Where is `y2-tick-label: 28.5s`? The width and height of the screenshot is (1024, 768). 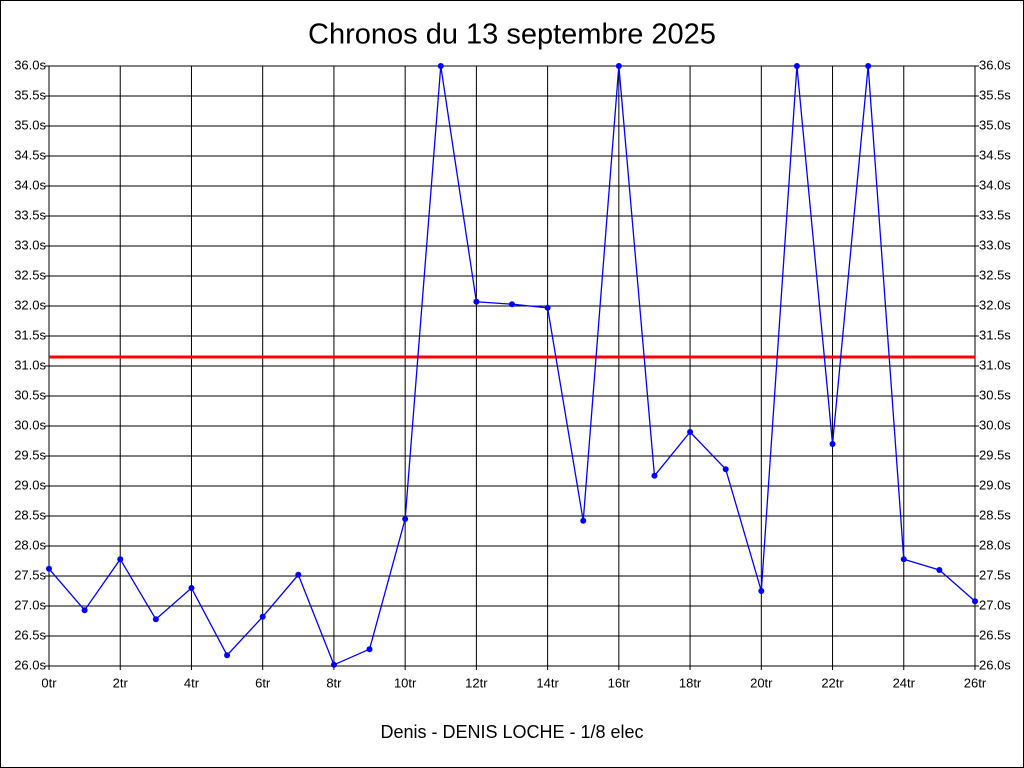
y2-tick-label: 28.5s is located at coordinates (995, 514).